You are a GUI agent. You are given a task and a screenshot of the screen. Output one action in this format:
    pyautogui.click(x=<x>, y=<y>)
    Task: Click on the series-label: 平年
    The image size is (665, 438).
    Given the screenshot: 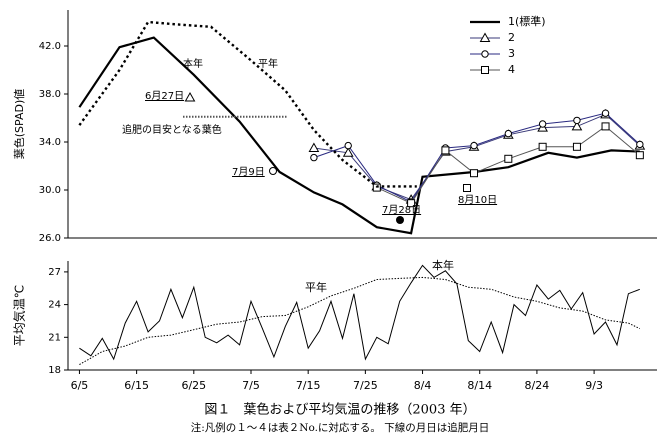 What is the action you would take?
    pyautogui.click(x=316, y=287)
    